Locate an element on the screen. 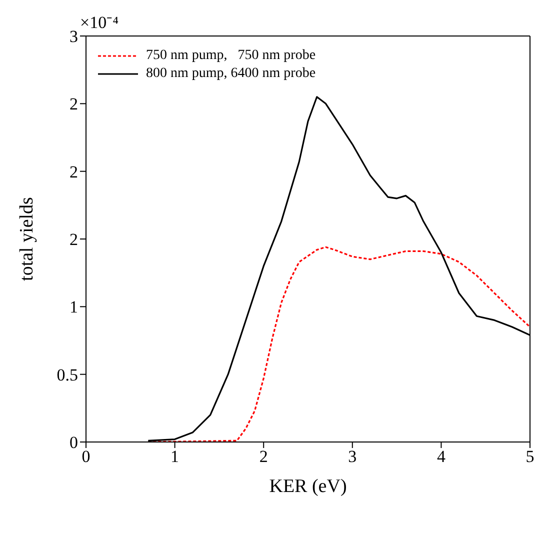  x-tick-label: 1 is located at coordinates (175, 456).